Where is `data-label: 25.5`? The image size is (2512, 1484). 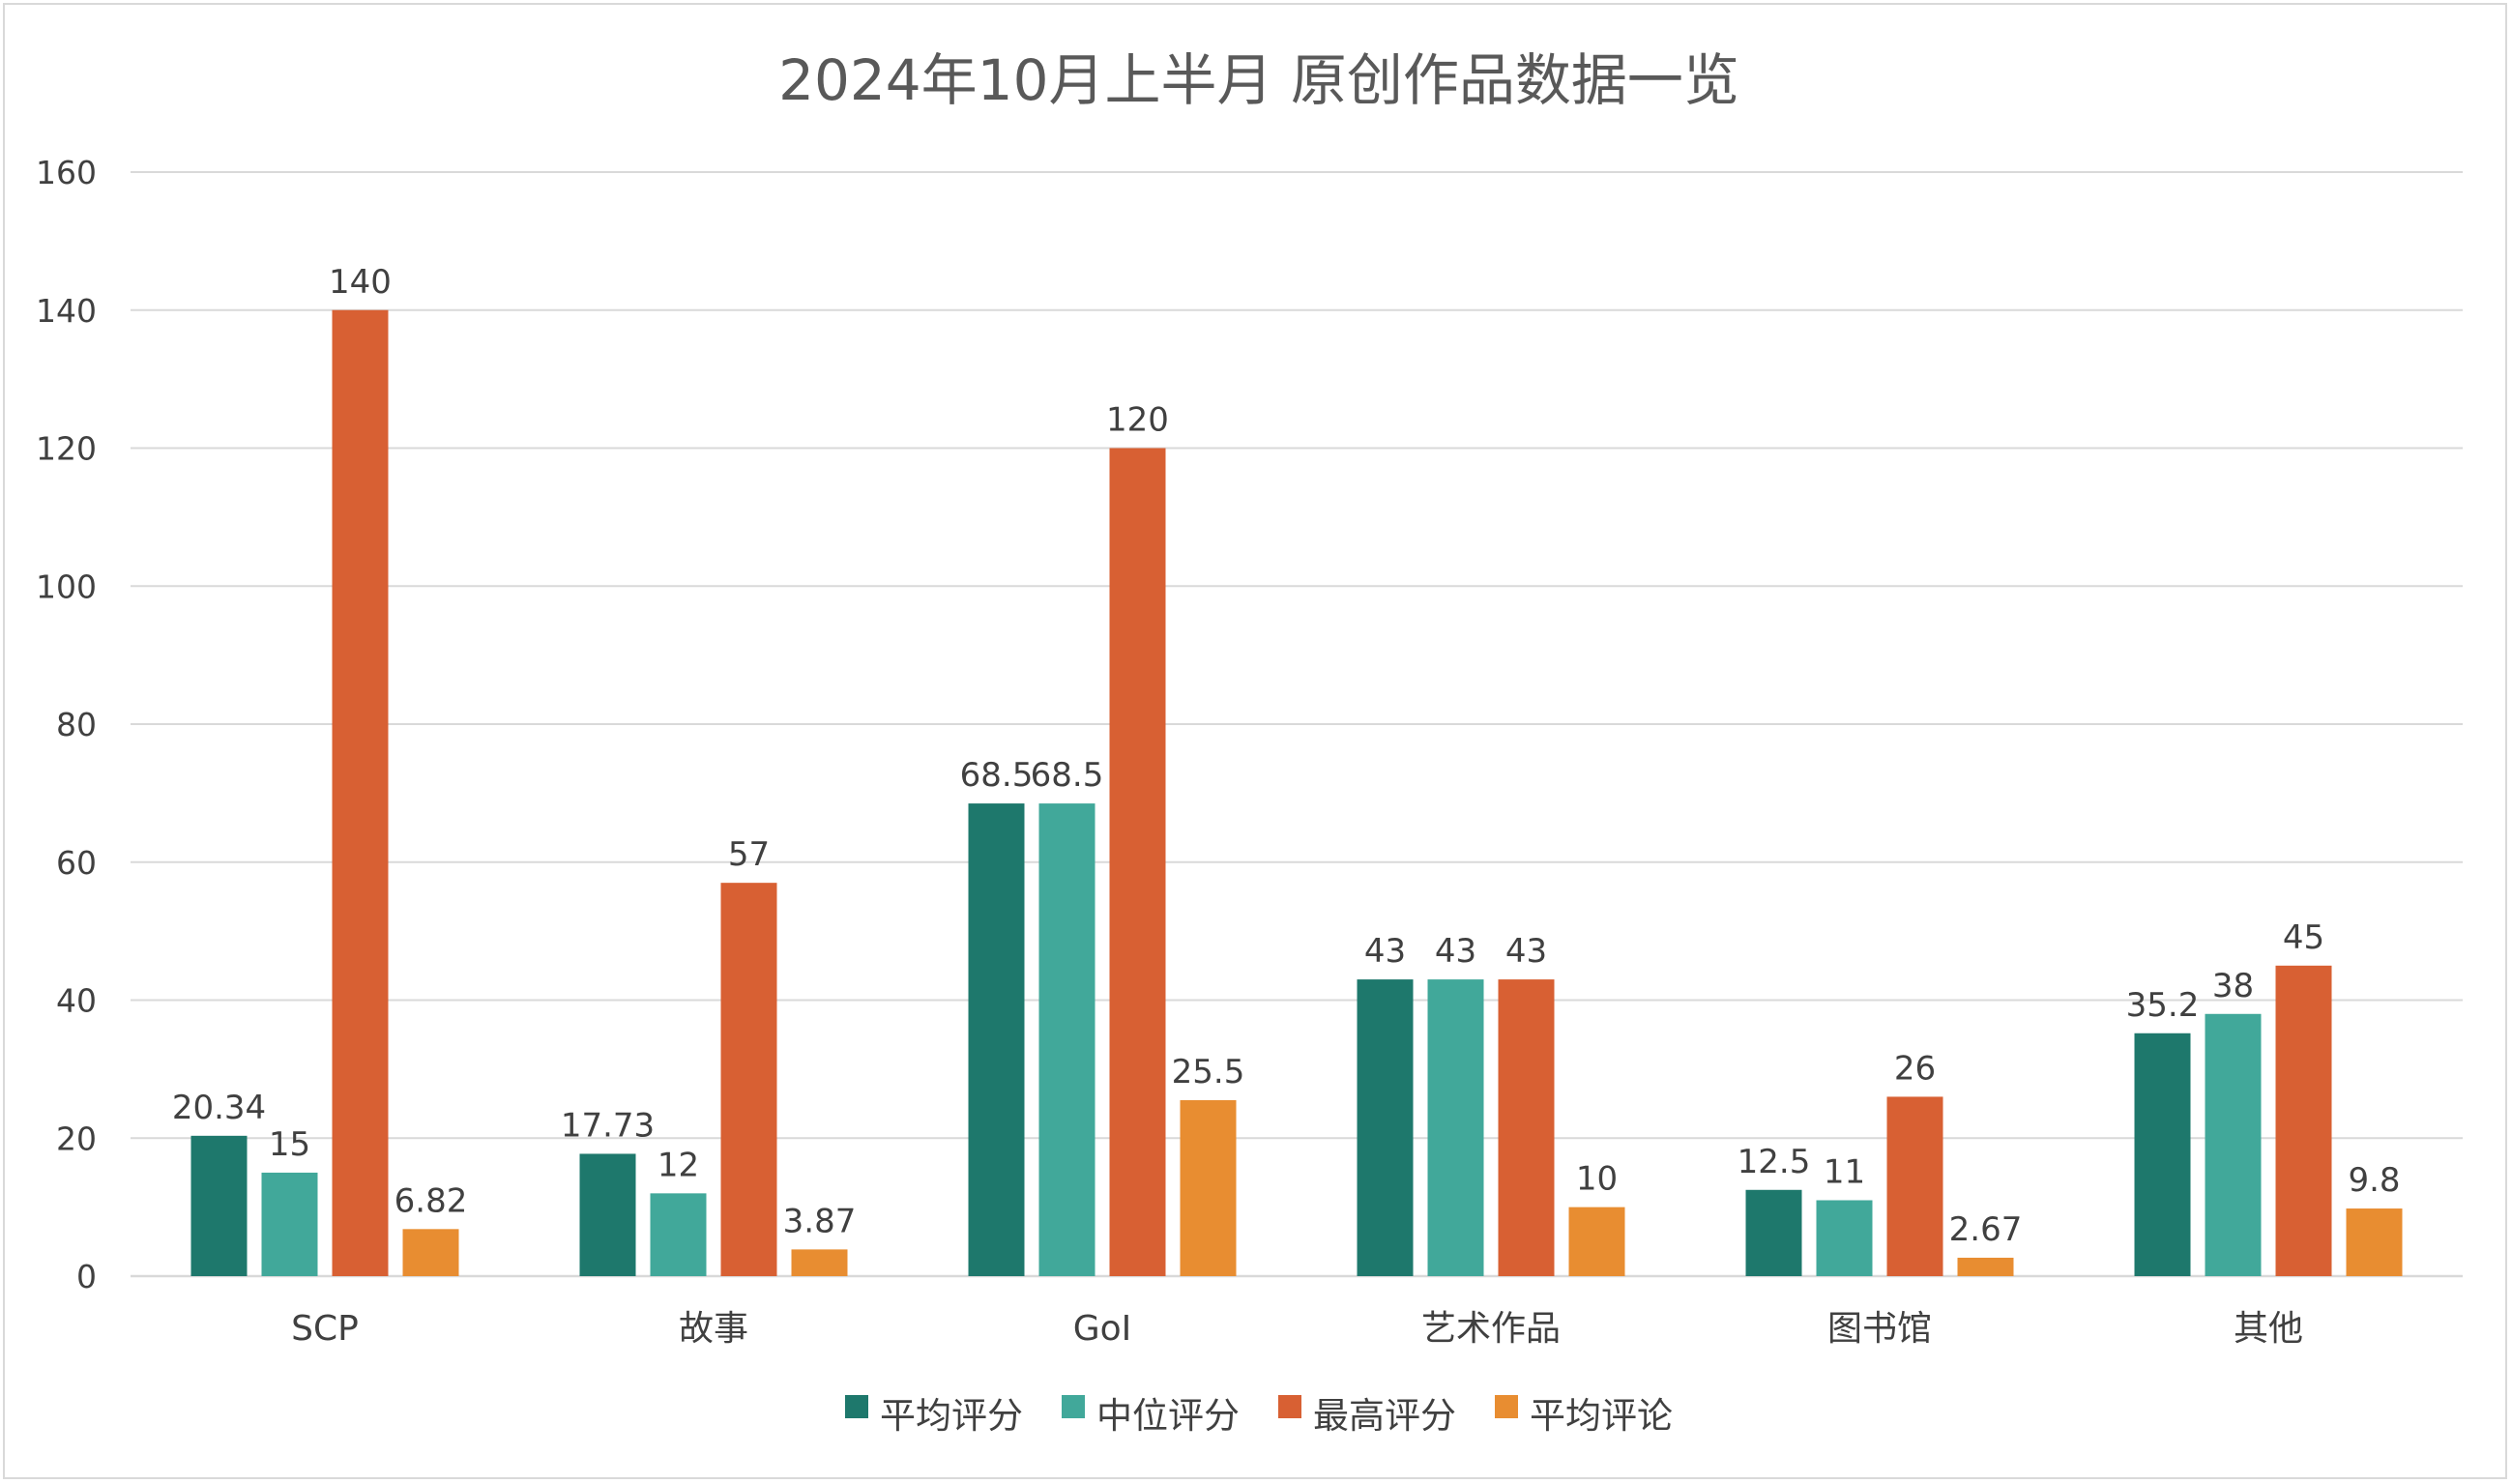
data-label: 25.5 is located at coordinates (1208, 1072).